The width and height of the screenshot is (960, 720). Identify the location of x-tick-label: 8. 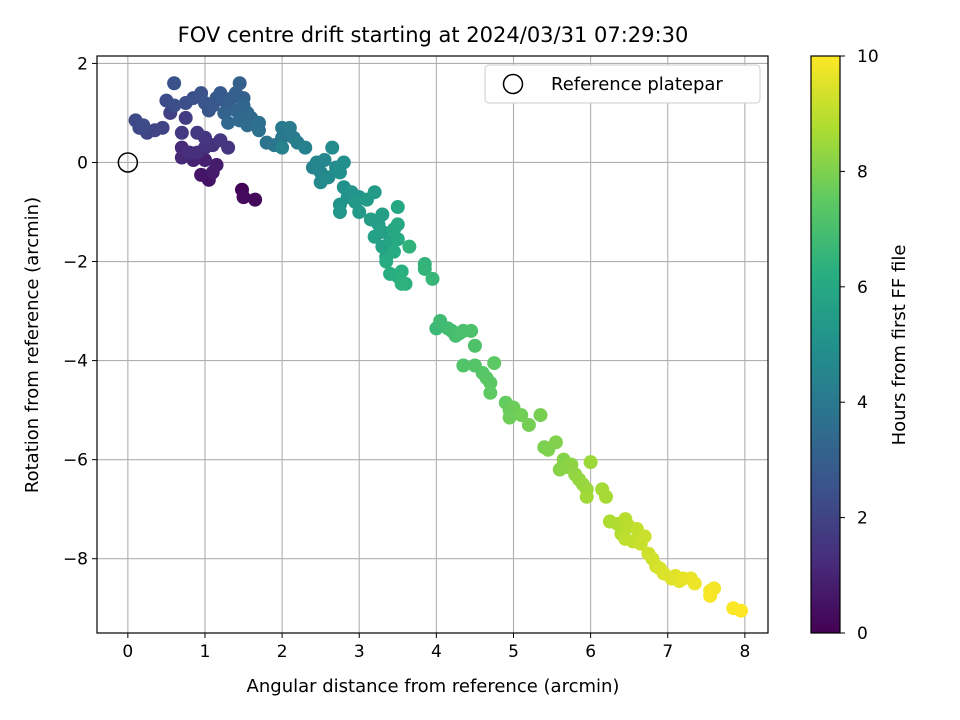
(744, 652).